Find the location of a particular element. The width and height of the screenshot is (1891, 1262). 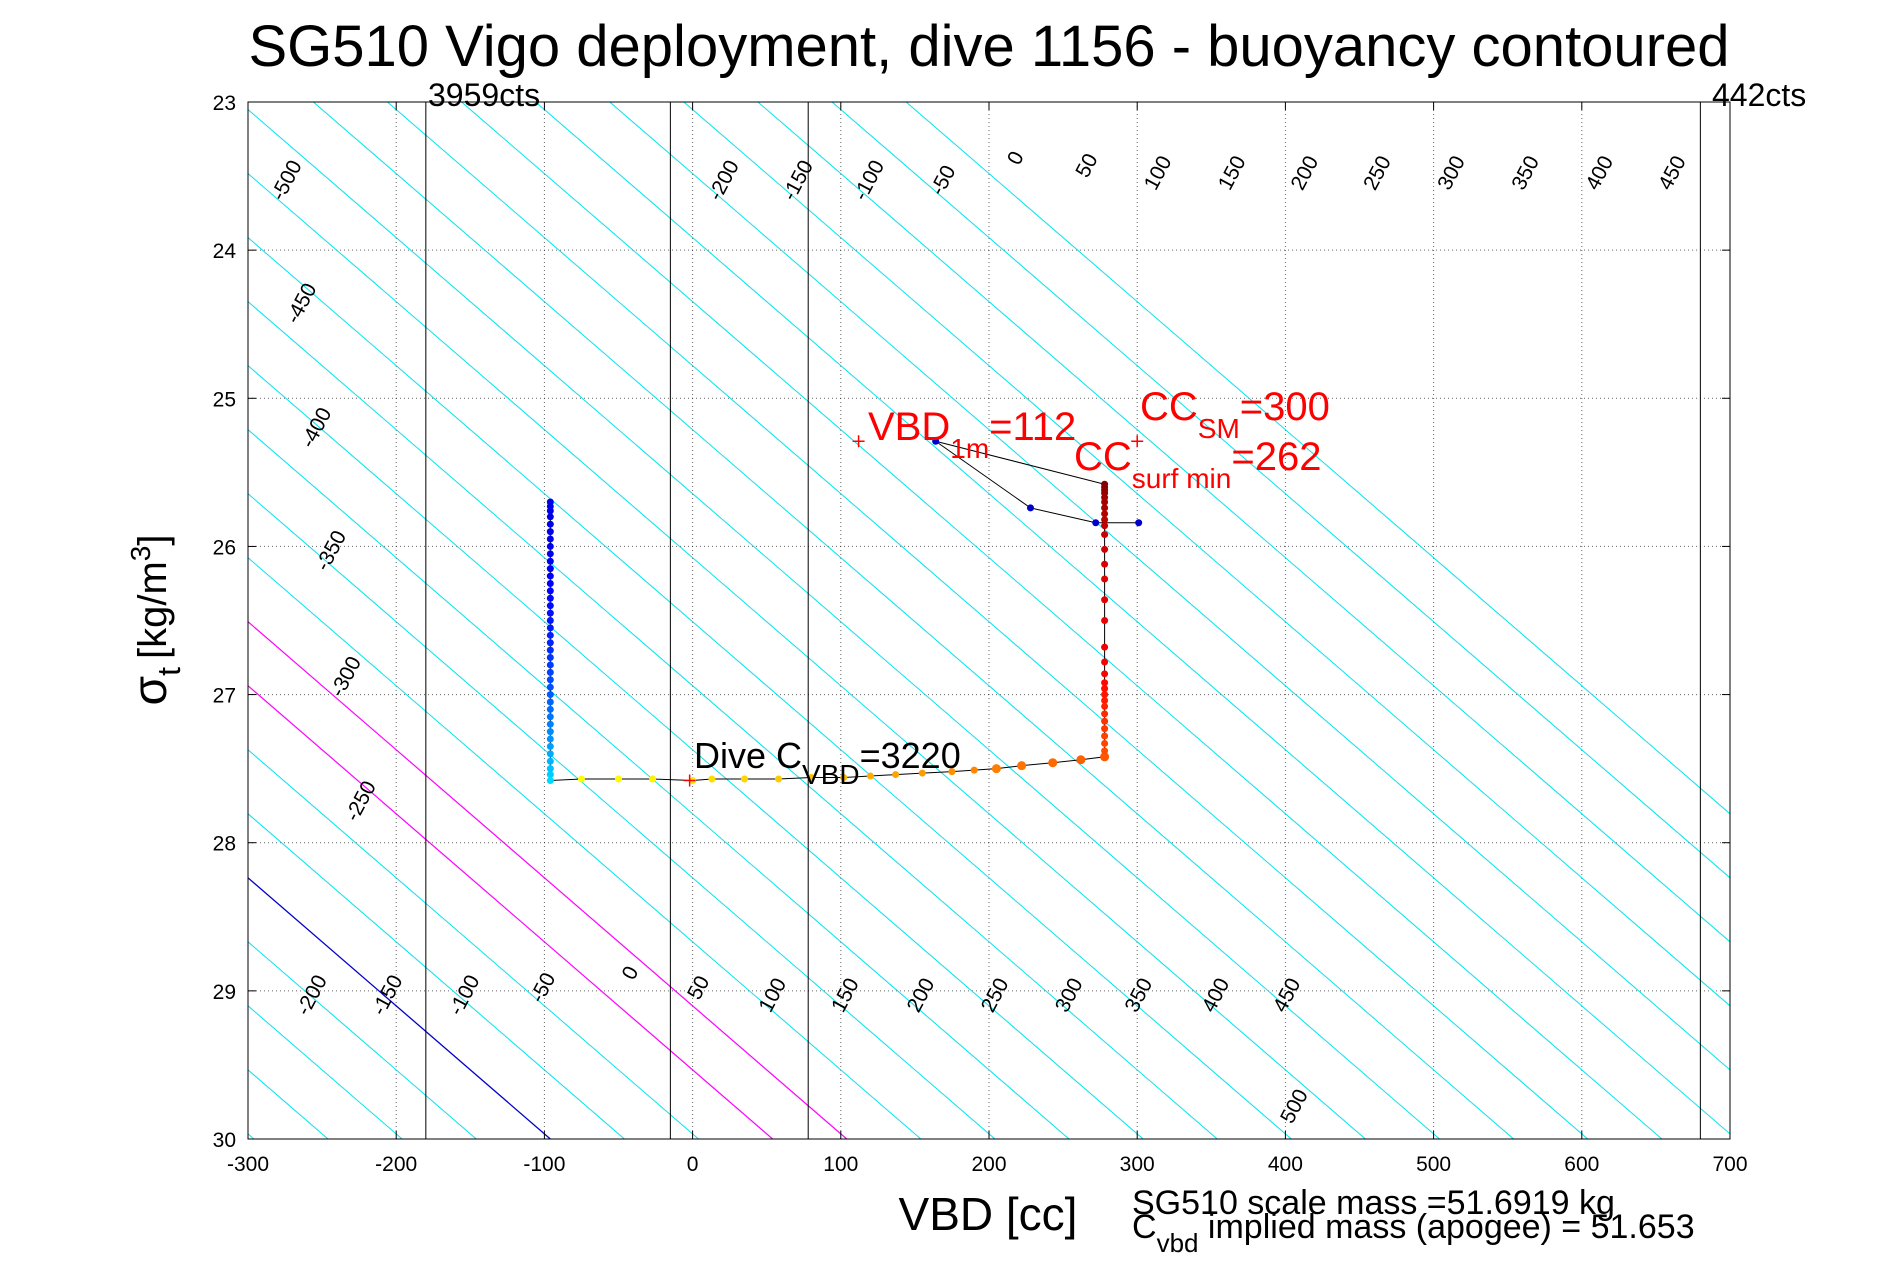

implied-mass-sub: vbd is located at coordinates (1178, 1243).